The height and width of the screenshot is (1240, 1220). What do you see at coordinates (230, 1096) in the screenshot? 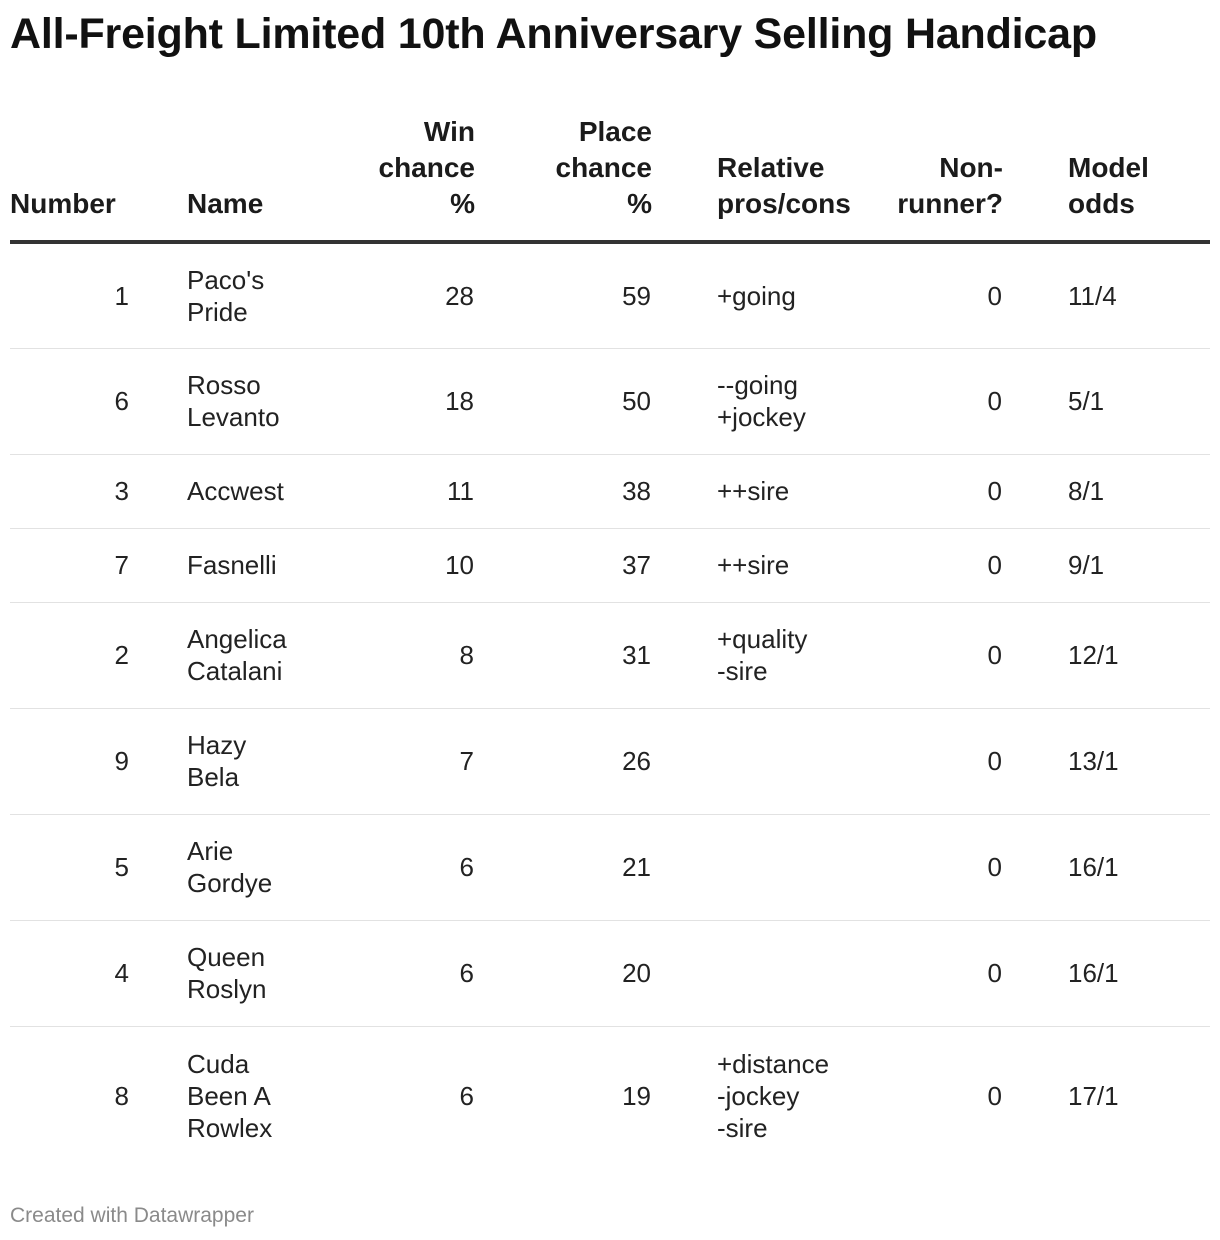
I see `cell-name: Cuda Been A Rowlex` at bounding box center [230, 1096].